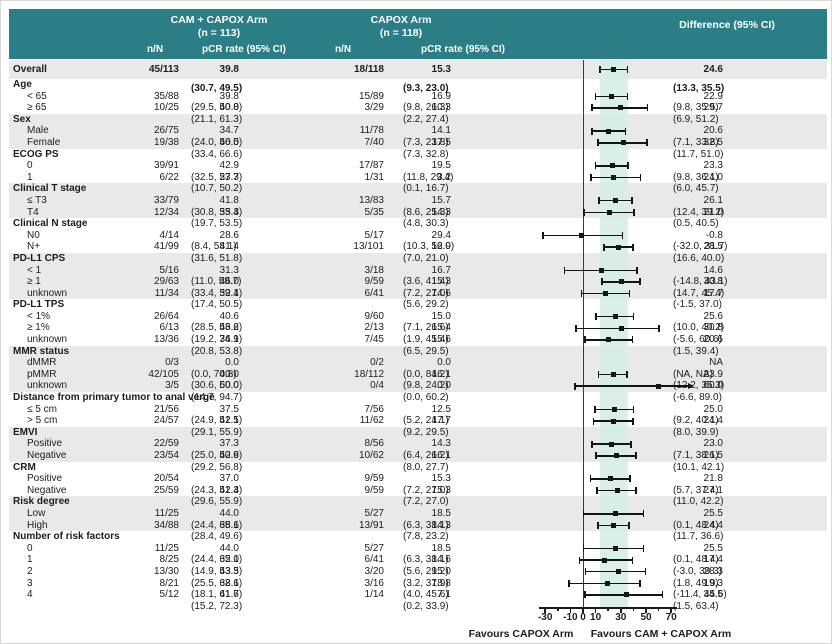  Describe the element at coordinates (465, 496) in the screenshot. I see `arm2-pcr-rate: 15.3 (7.2, 27.0)` at that location.